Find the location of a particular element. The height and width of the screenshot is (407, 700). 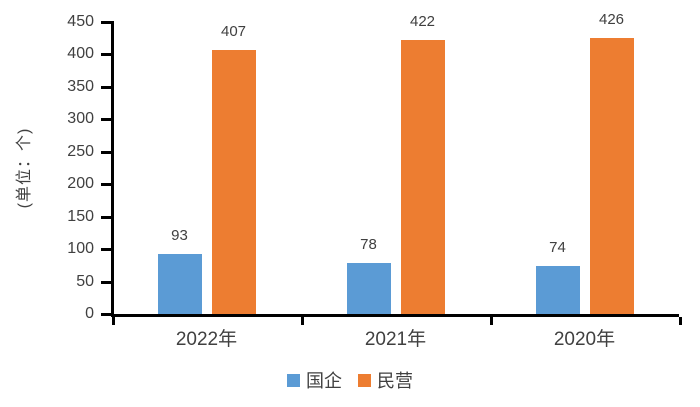

bar-value-label: 93 is located at coordinates (179, 235).